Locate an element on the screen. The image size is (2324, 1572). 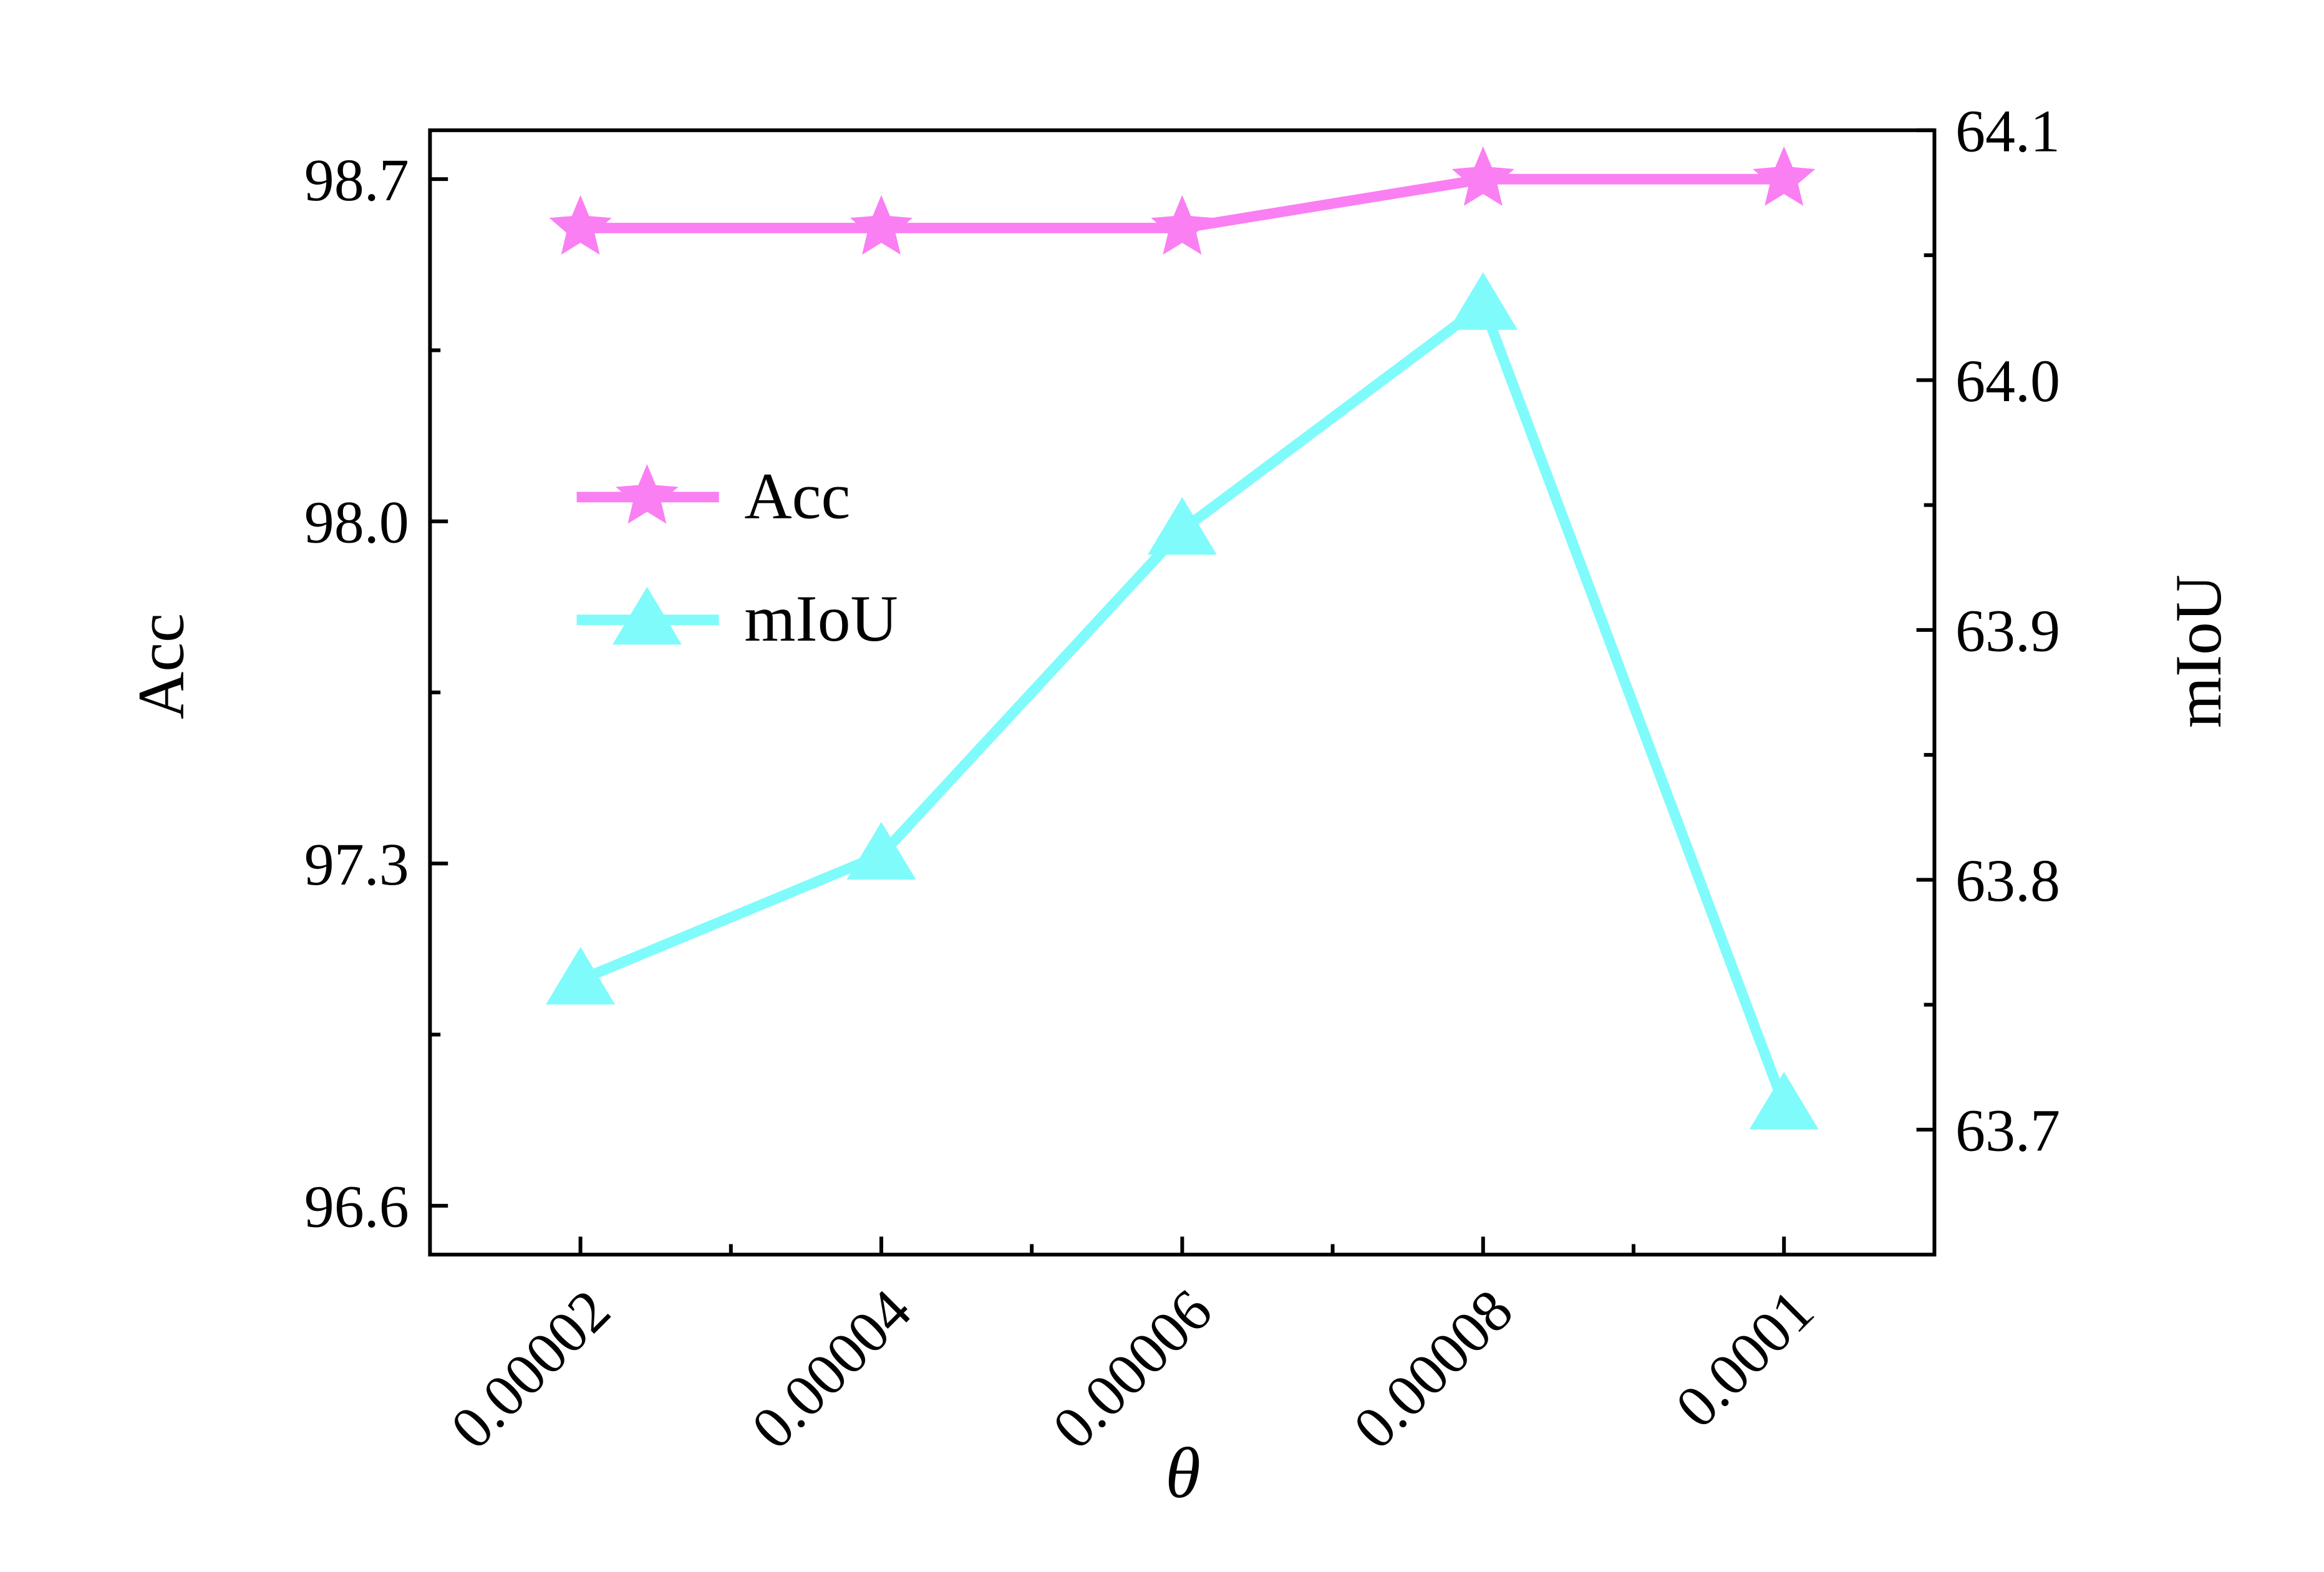
y-axis-label: Acc is located at coordinates (160, 666).